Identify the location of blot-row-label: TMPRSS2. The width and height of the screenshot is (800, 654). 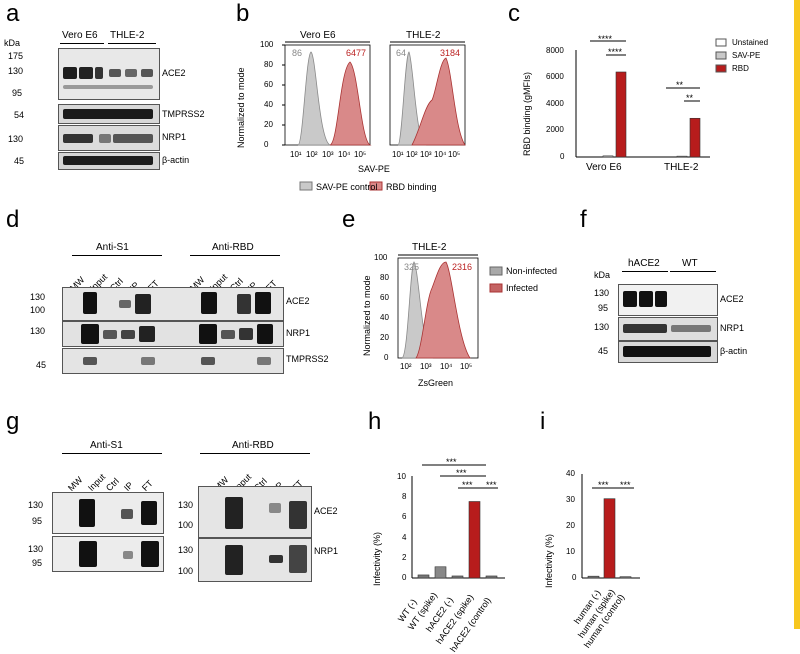
(307, 359).